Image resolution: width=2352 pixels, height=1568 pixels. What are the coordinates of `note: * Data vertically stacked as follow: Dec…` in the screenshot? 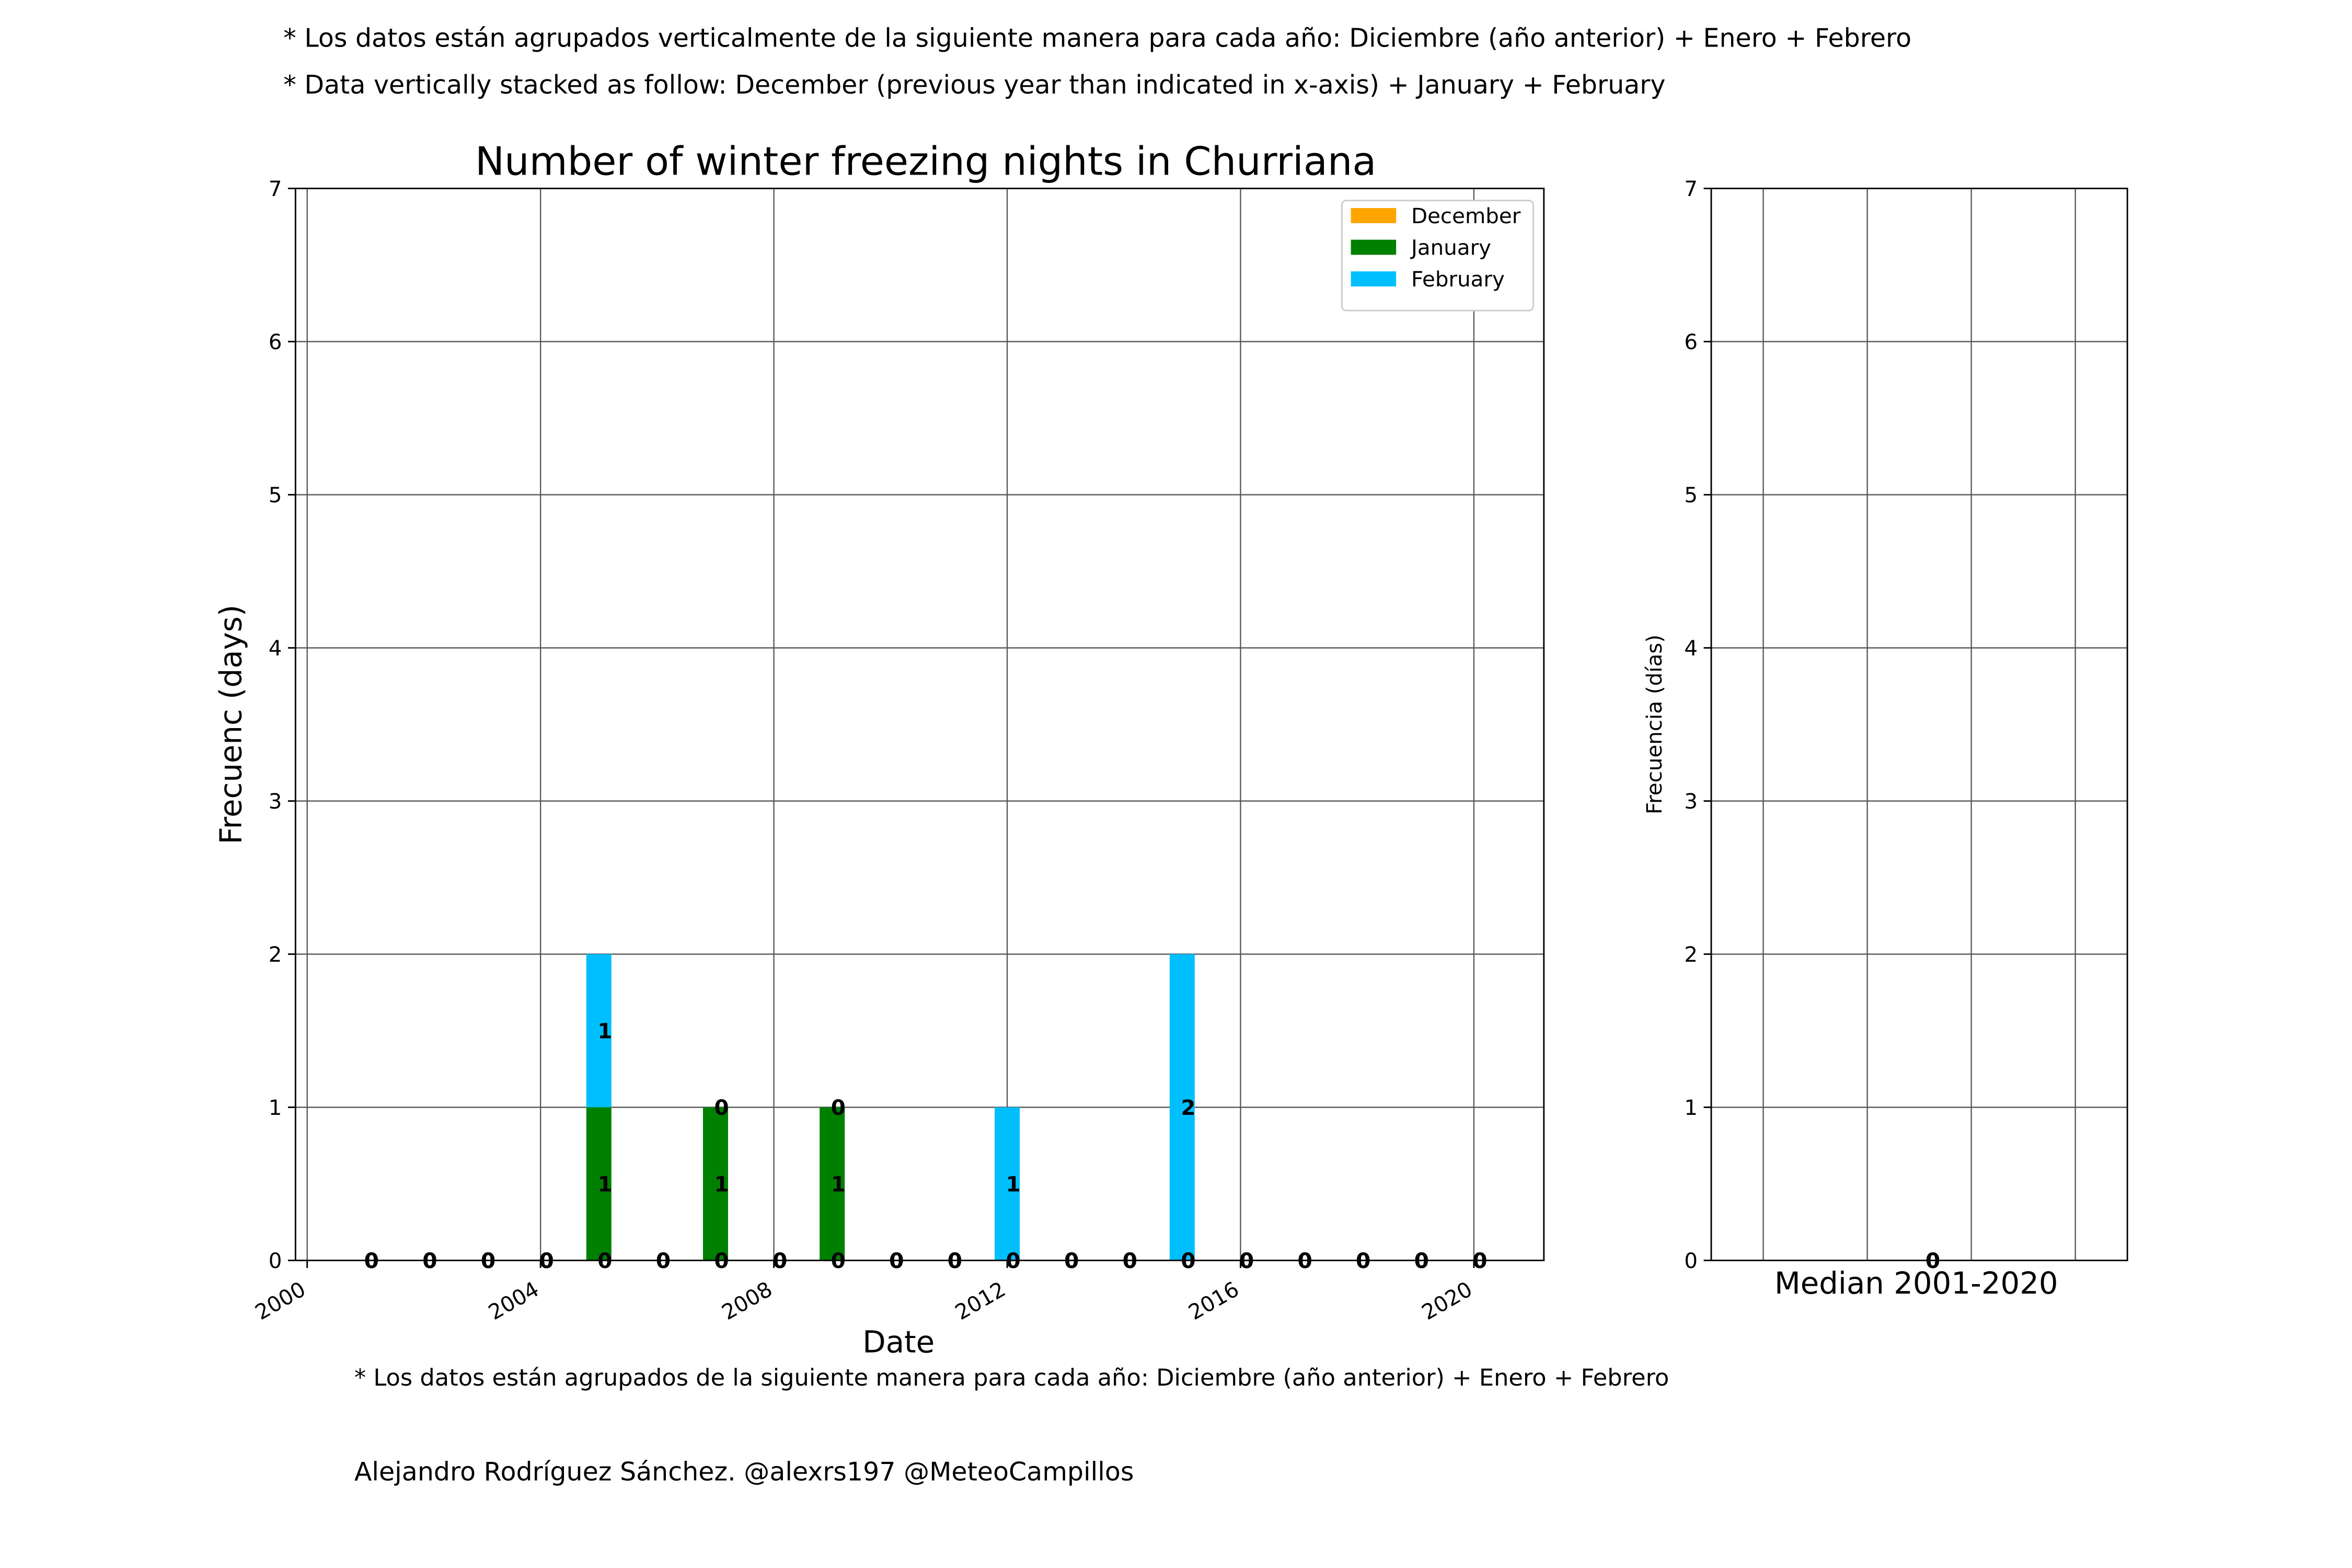 It's located at (974, 85).